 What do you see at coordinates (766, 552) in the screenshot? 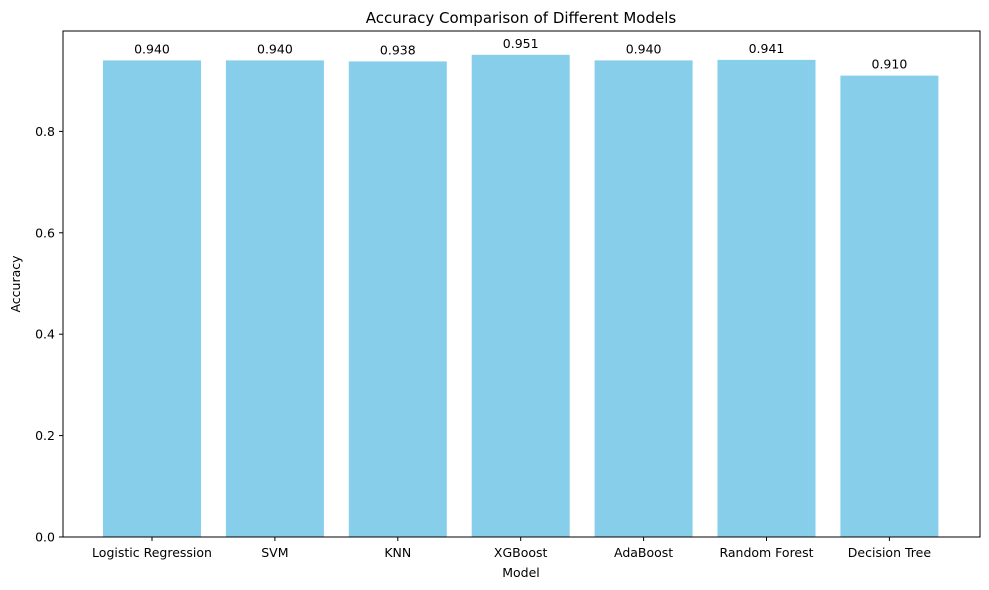
I see `x-tick-label-5: Random Forest` at bounding box center [766, 552].